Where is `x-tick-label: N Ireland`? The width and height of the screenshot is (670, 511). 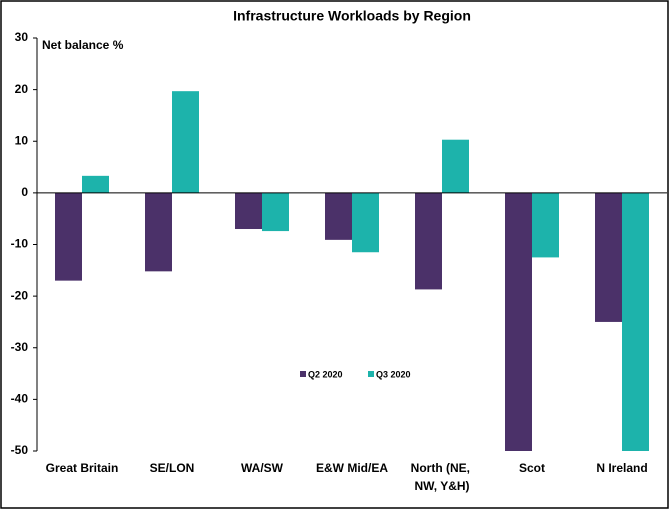 x-tick-label: N Ireland is located at coordinates (621, 468).